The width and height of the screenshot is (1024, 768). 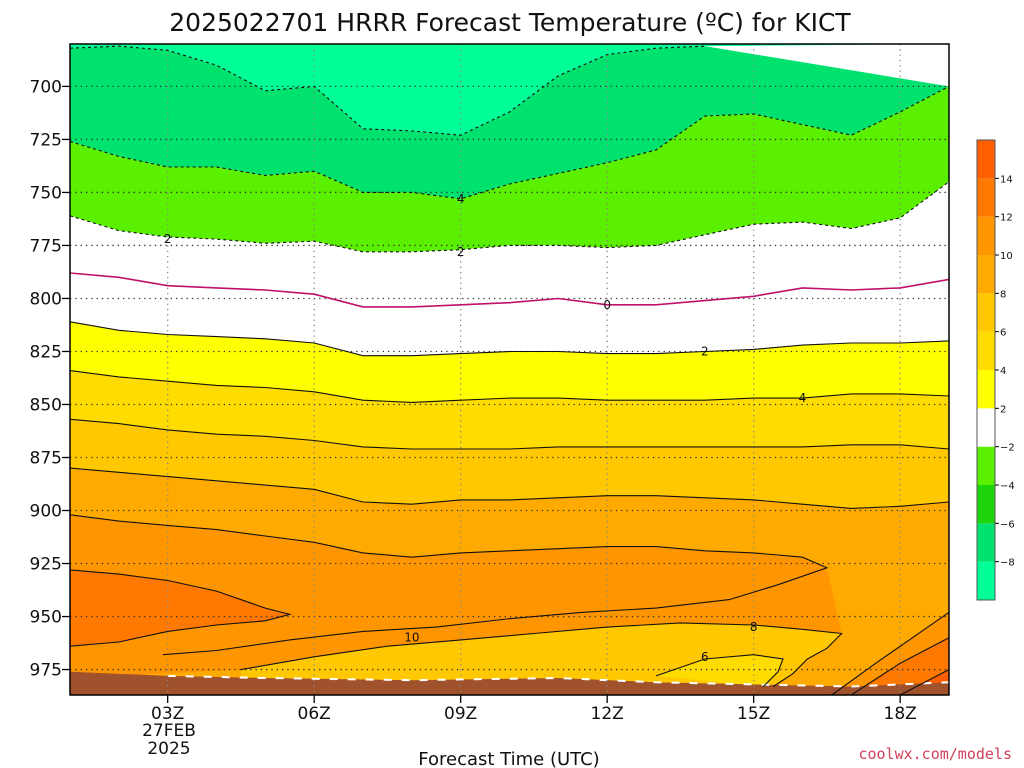 I want to click on y-tick-label: 875, so click(x=46, y=459).